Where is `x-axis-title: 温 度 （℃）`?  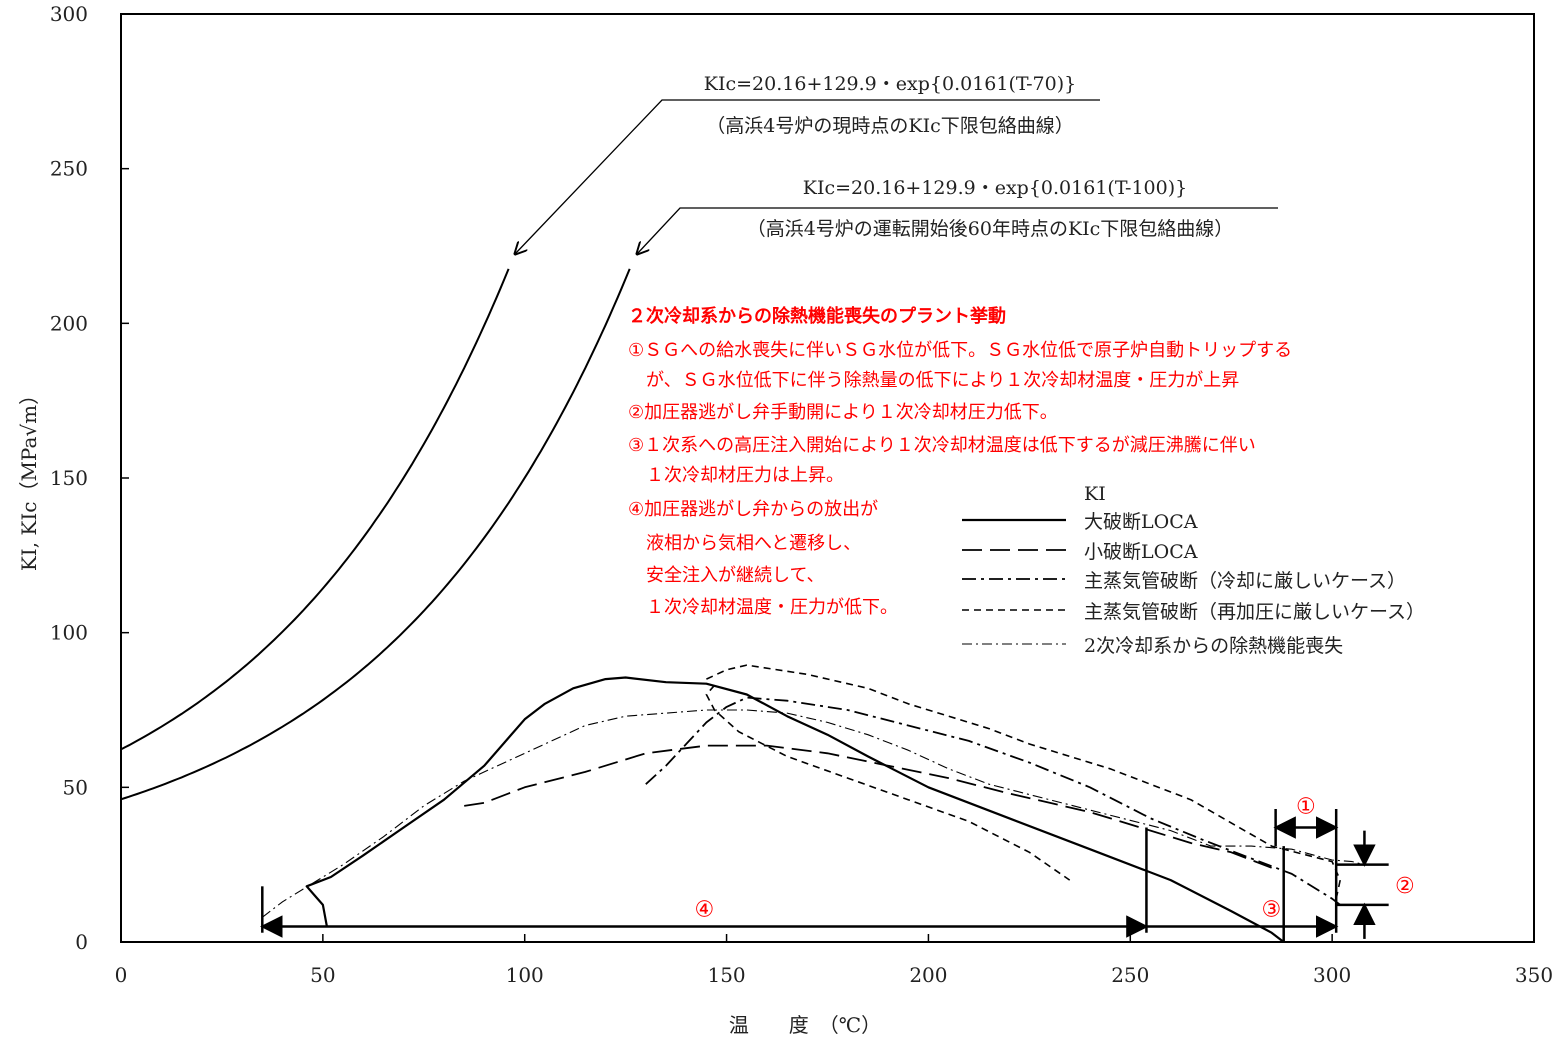 x-axis-title: 温 度 （℃） is located at coordinates (805, 1025).